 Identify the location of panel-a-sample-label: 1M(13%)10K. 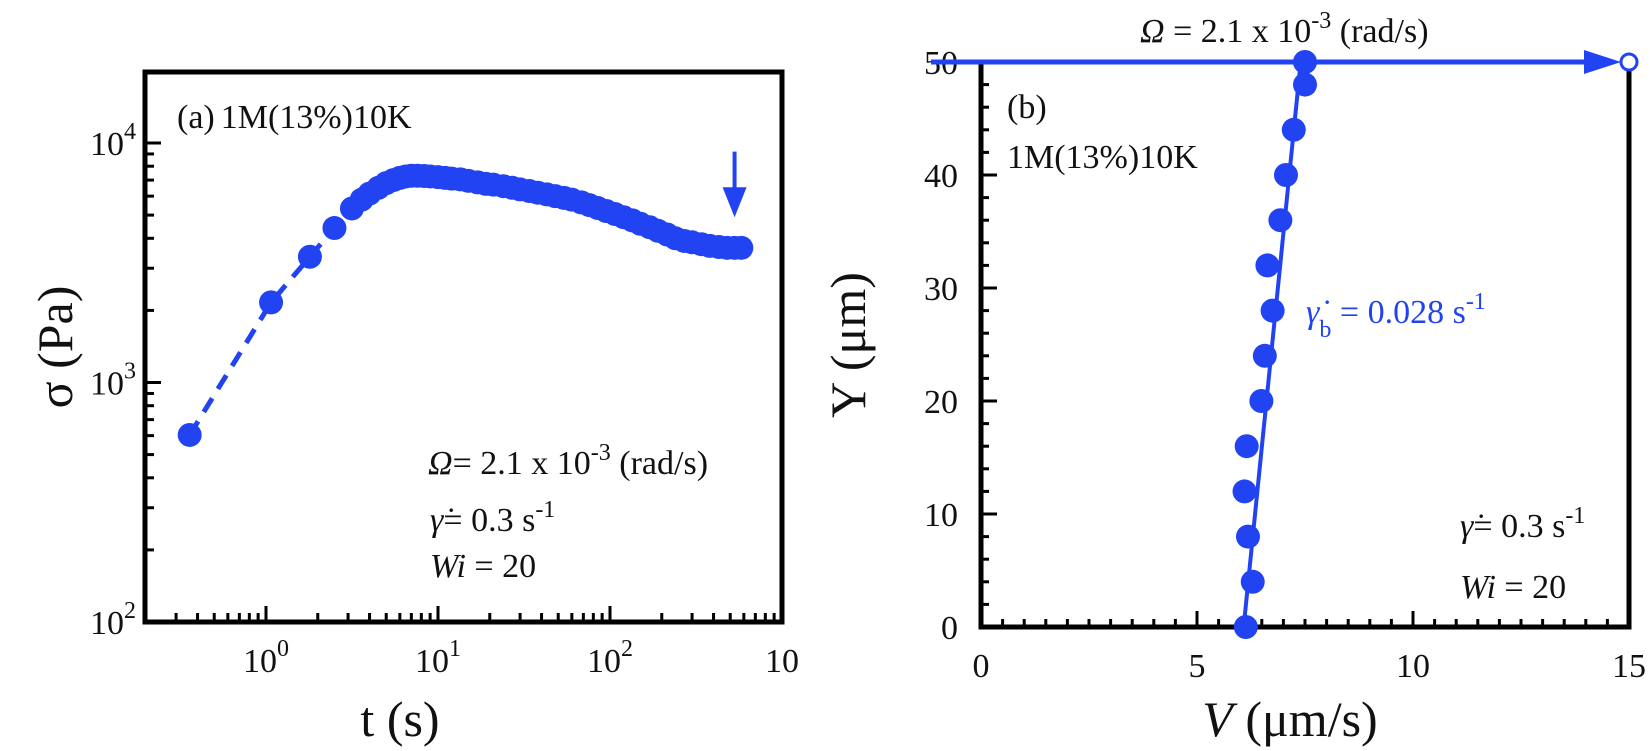
(316, 117).